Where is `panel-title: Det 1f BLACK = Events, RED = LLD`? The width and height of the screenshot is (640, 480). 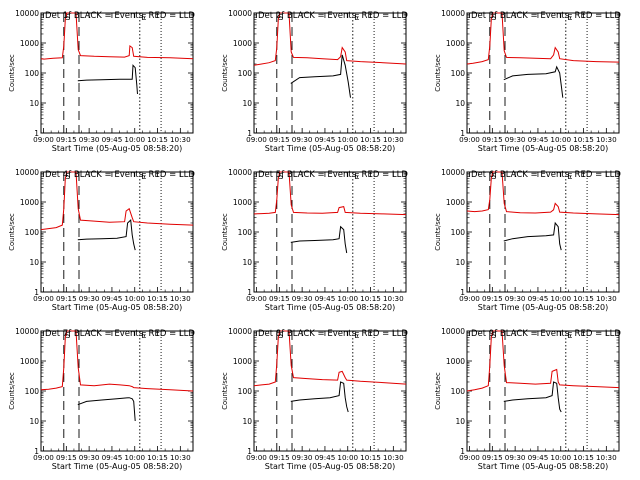 panel-title: Det 1f BLACK = Events, RED = LLD is located at coordinates (120, 16).